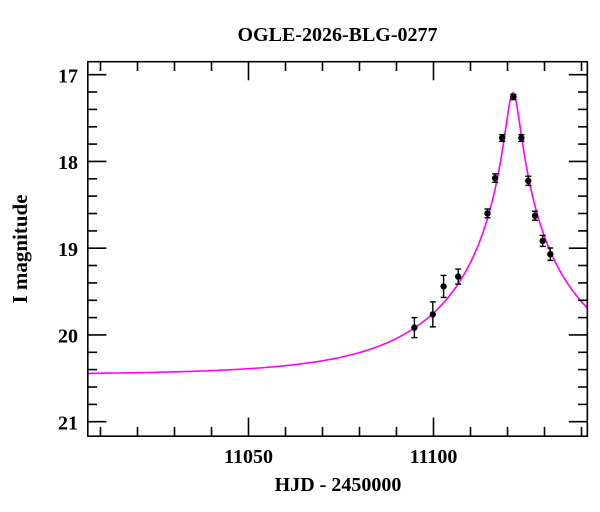 The height and width of the screenshot is (512, 600). I want to click on svg-text: 11100, so click(434, 457).